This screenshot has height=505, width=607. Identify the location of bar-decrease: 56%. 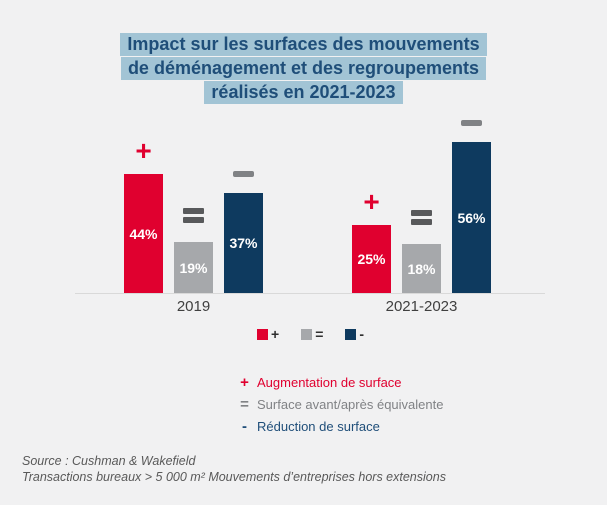
(471, 217).